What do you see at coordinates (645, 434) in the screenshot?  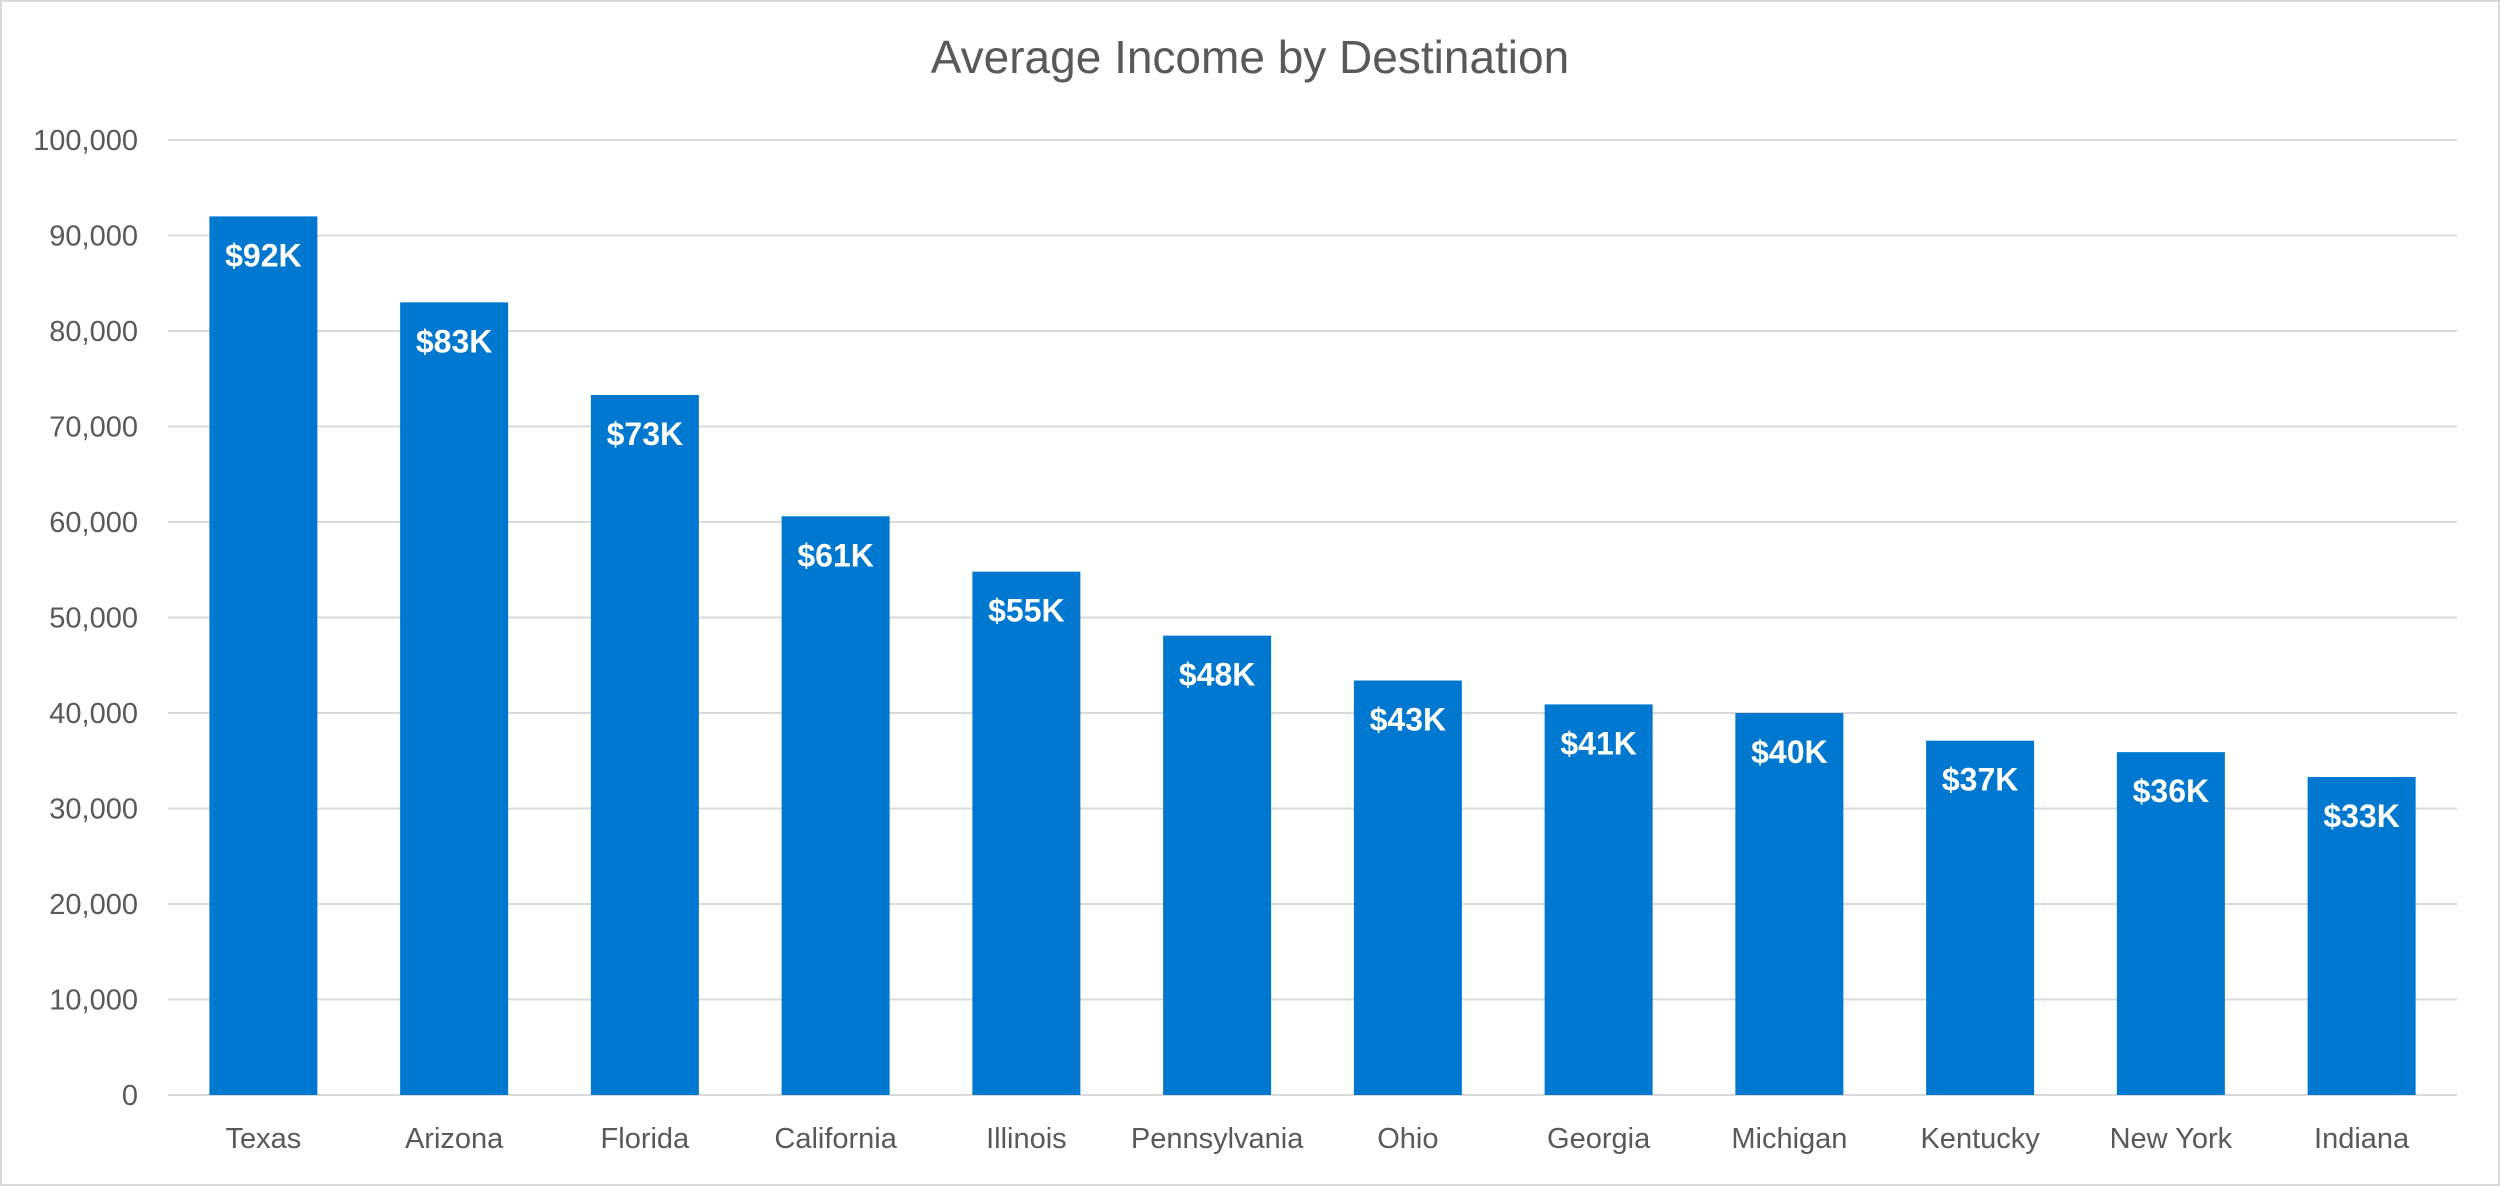 I see `data-label: $73K` at bounding box center [645, 434].